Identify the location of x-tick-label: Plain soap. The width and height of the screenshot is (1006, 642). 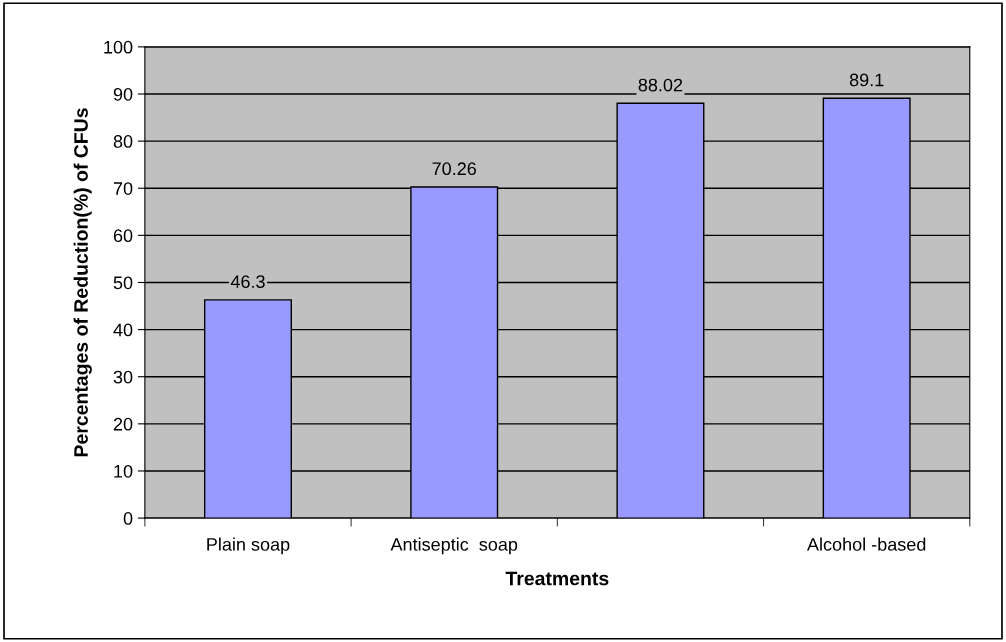
(248, 546).